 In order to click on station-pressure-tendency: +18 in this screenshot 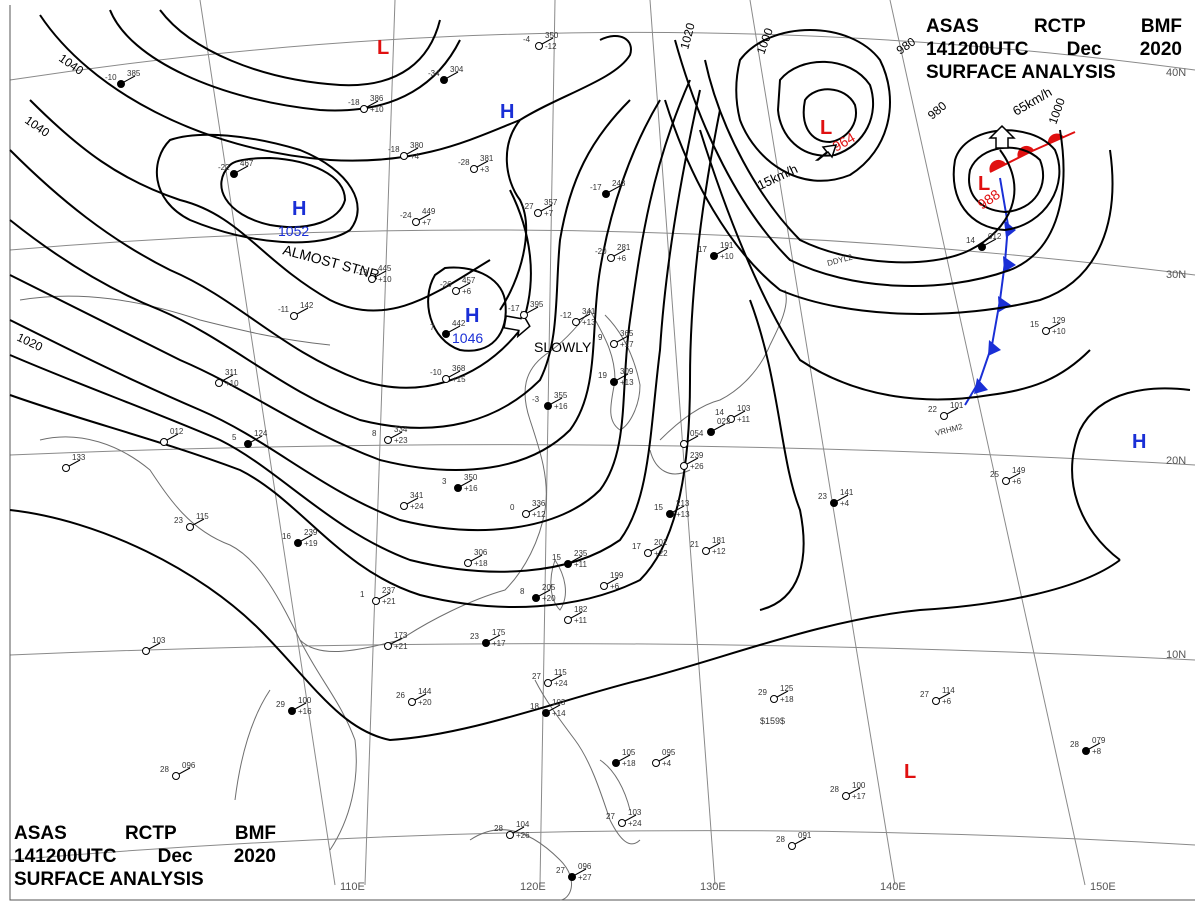, I will do `click(787, 699)`.